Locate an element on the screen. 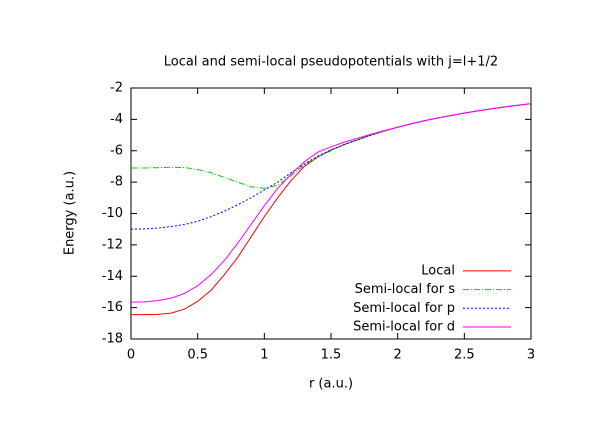 The image size is (612, 432). x-tick-label: 3 is located at coordinates (531, 355).